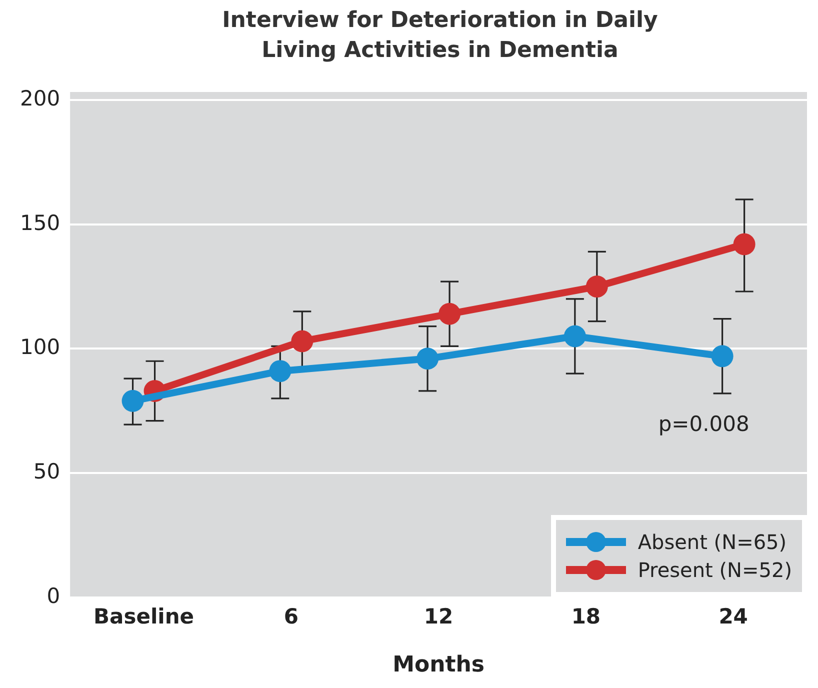 The height and width of the screenshot is (688, 818). I want to click on x-tick-label: 24, so click(733, 616).